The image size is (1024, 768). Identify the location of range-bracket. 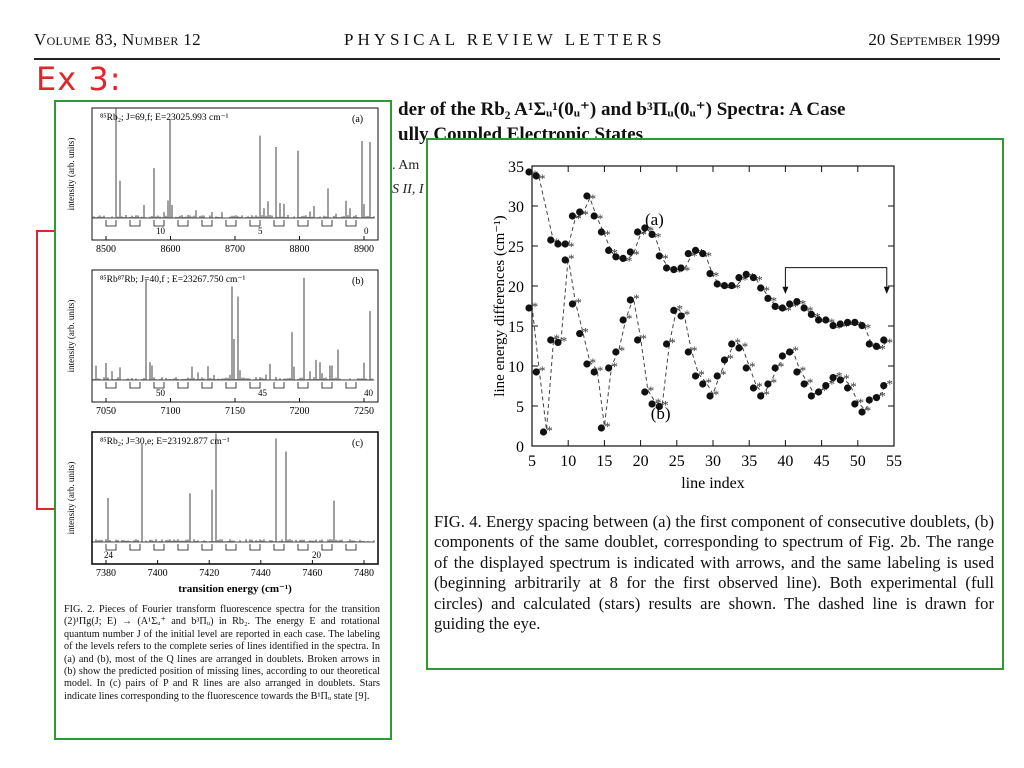
(836, 278).